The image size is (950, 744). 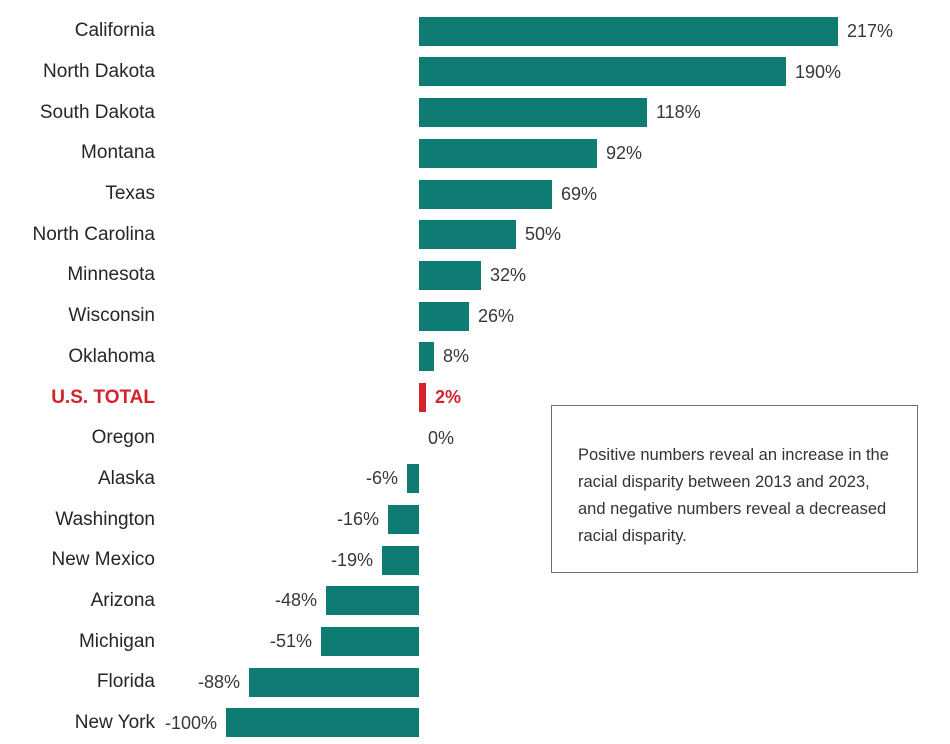 I want to click on category-label: North Dakota, so click(x=99, y=72).